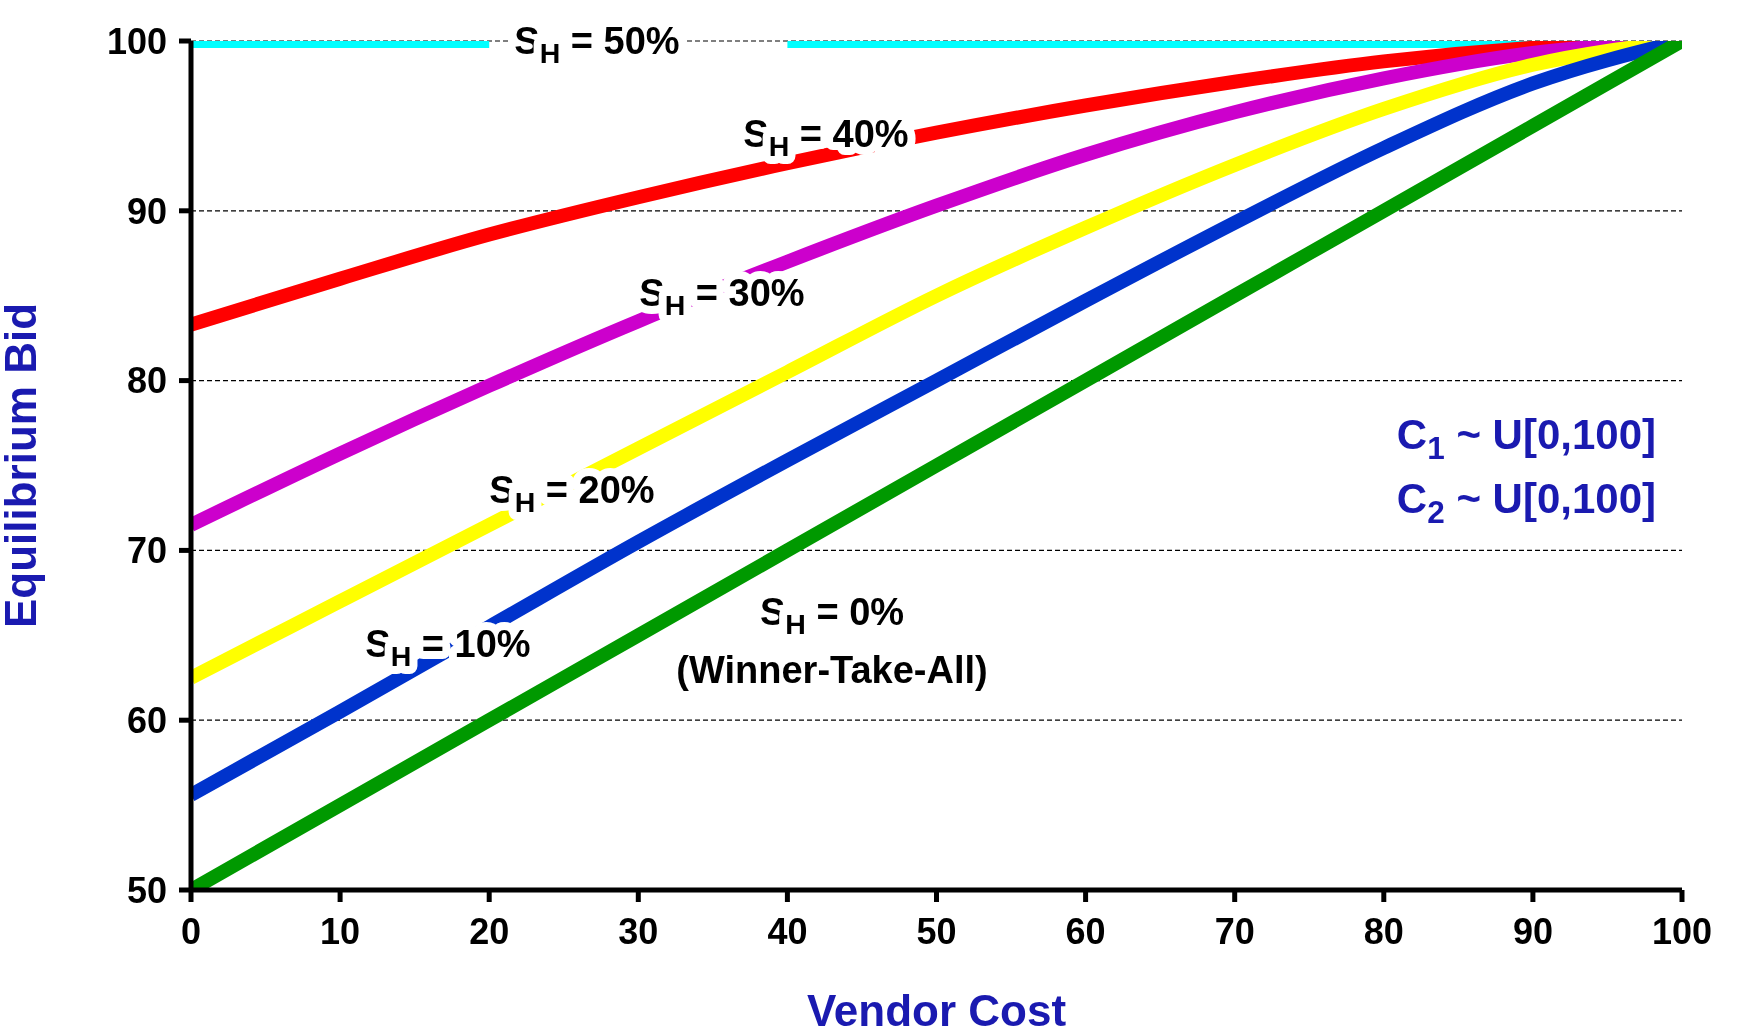  I want to click on y-tick-label: 70, so click(146, 551).